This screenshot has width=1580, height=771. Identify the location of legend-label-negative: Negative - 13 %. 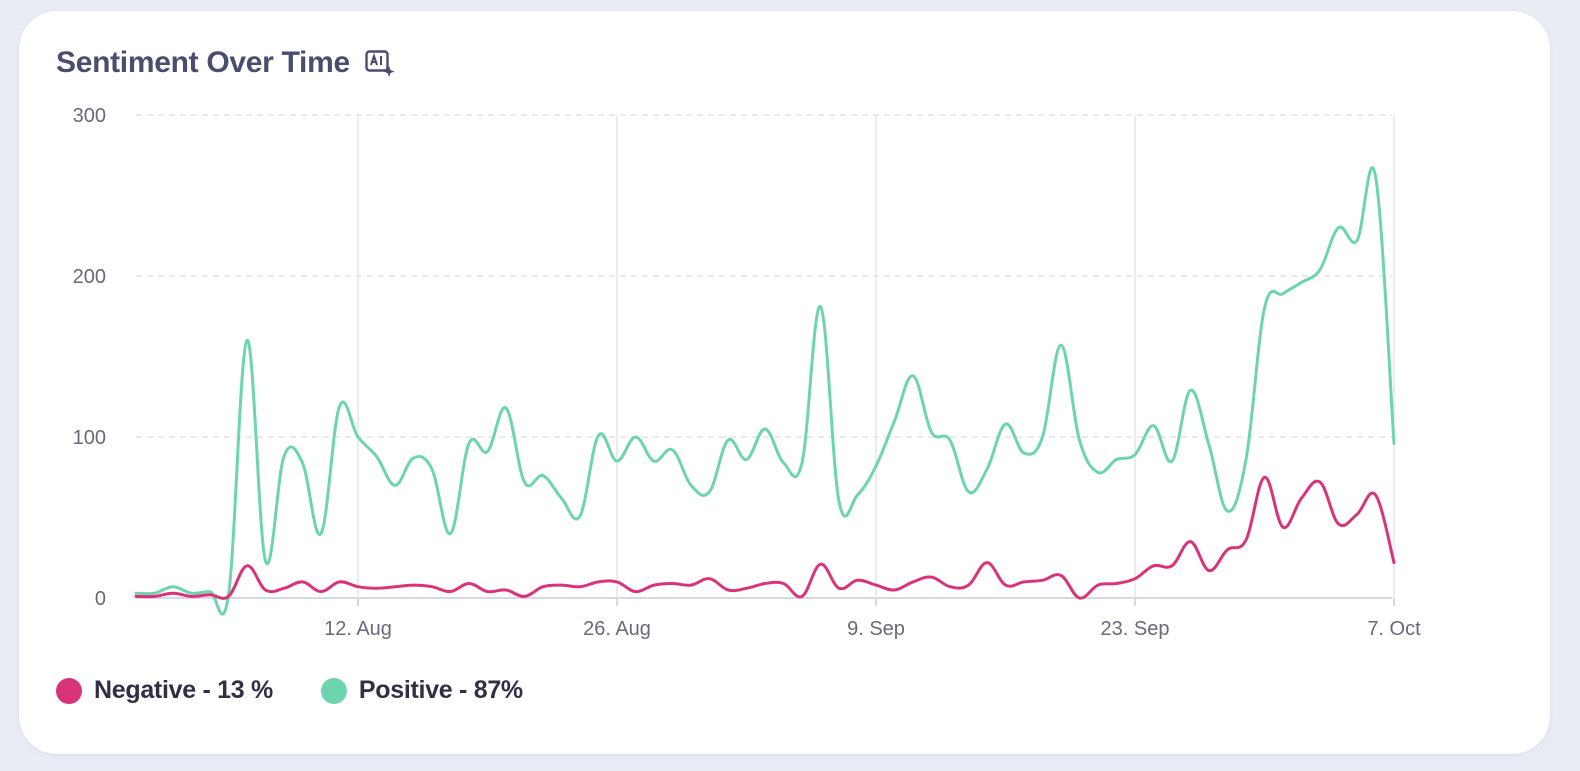
(183, 690).